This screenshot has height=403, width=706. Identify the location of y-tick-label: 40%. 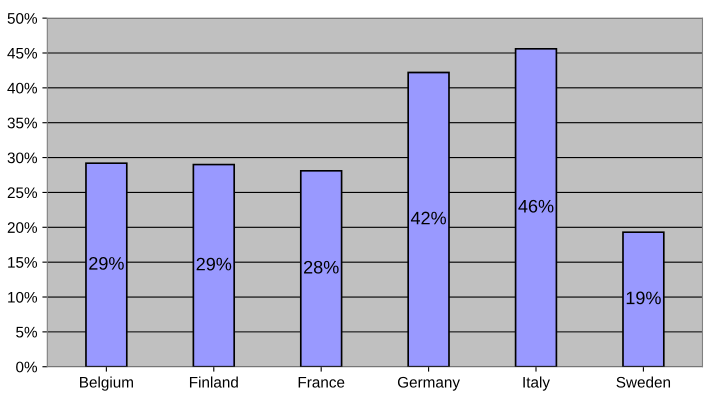
(22, 88).